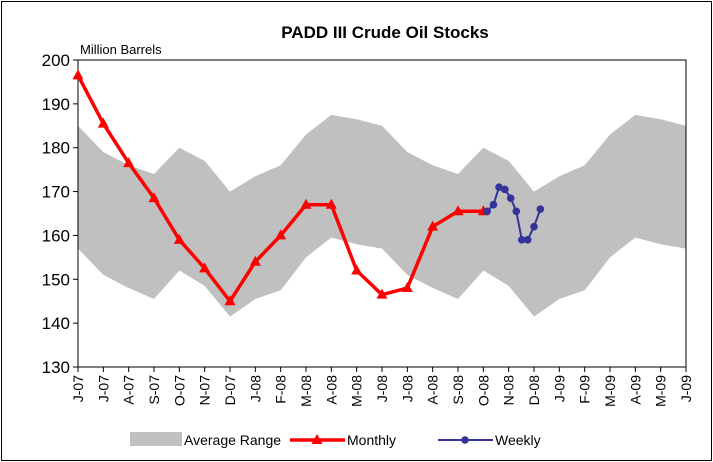 This screenshot has width=713, height=462. What do you see at coordinates (509, 390) in the screenshot?
I see `x-tick-label: N-08` at bounding box center [509, 390].